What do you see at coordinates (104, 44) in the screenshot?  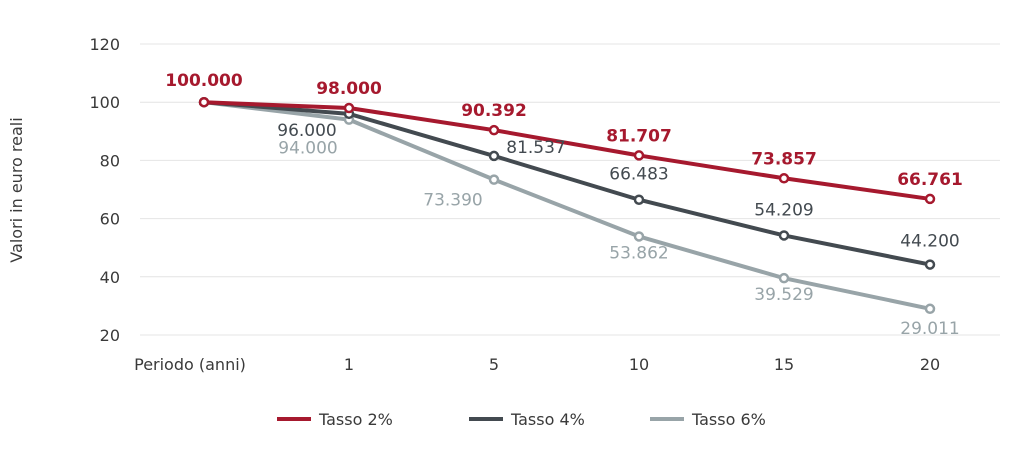 I see `y-tick-label: 120` at bounding box center [104, 44].